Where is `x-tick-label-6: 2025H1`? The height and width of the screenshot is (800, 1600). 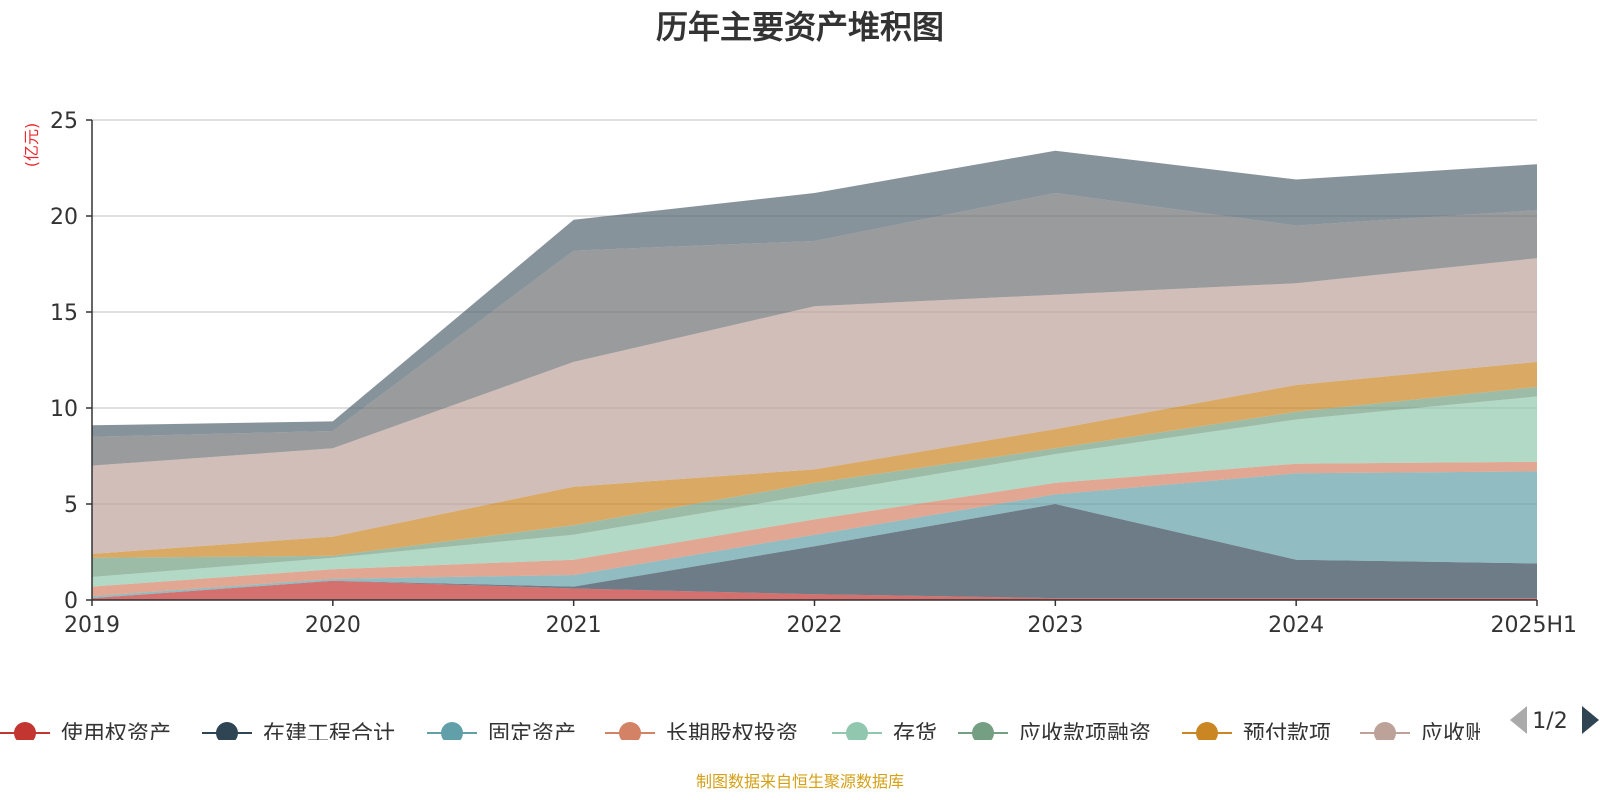 x-tick-label-6: 2025H1 is located at coordinates (1533, 625).